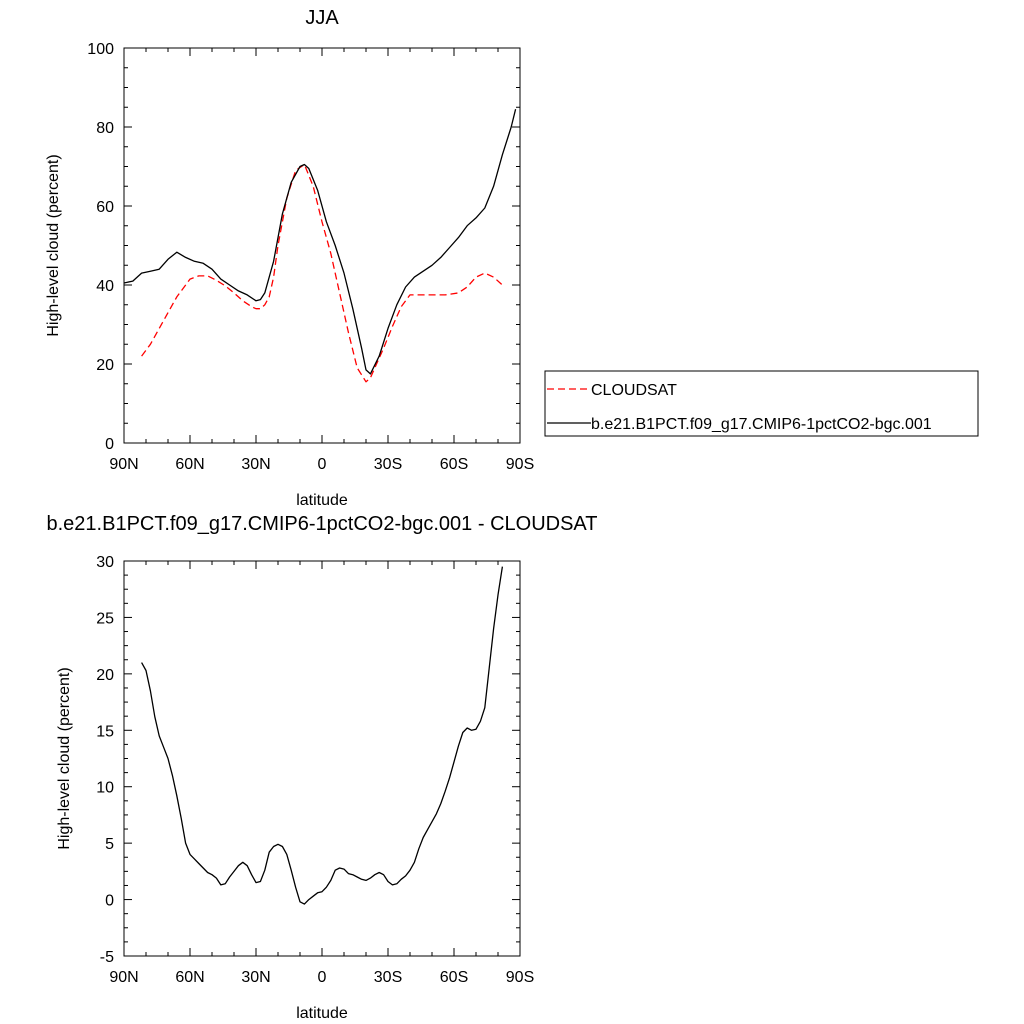 The image size is (1024, 1024). I want to click on chart-title: JJA, so click(322, 18).